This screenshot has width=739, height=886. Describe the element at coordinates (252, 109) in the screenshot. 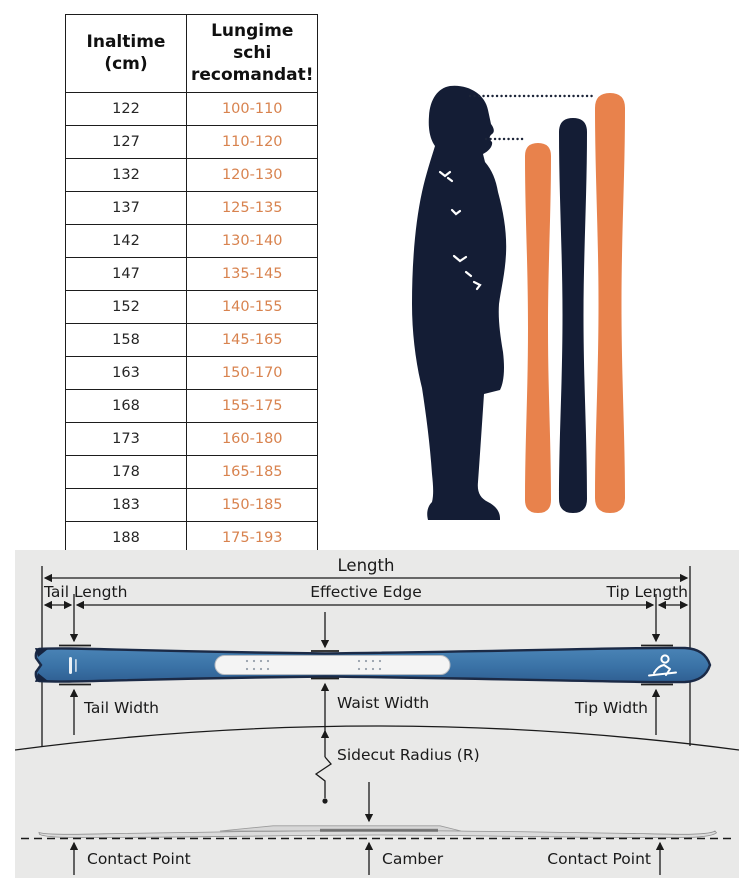

I see `ski-length-cell: 100-110` at that location.